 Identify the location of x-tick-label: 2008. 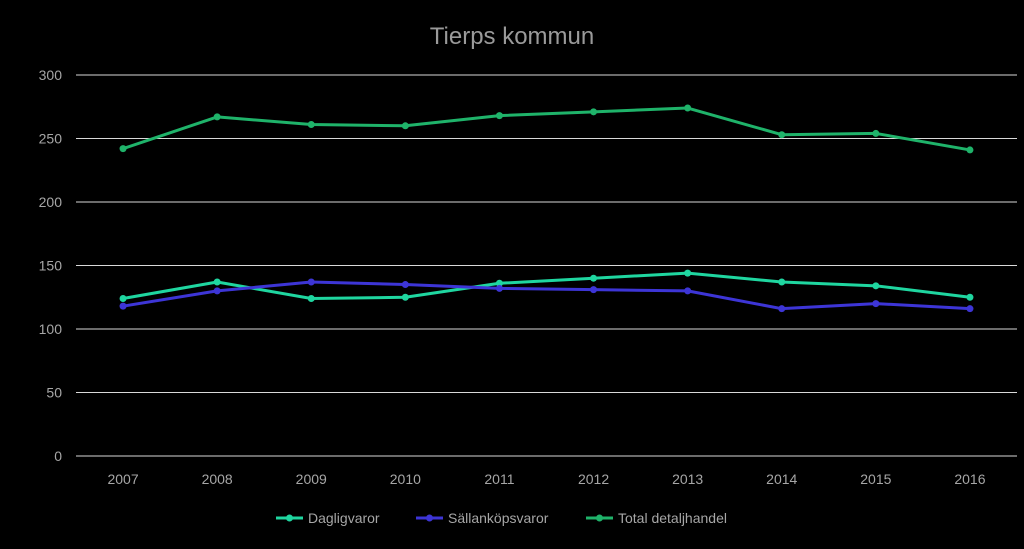
(217, 479).